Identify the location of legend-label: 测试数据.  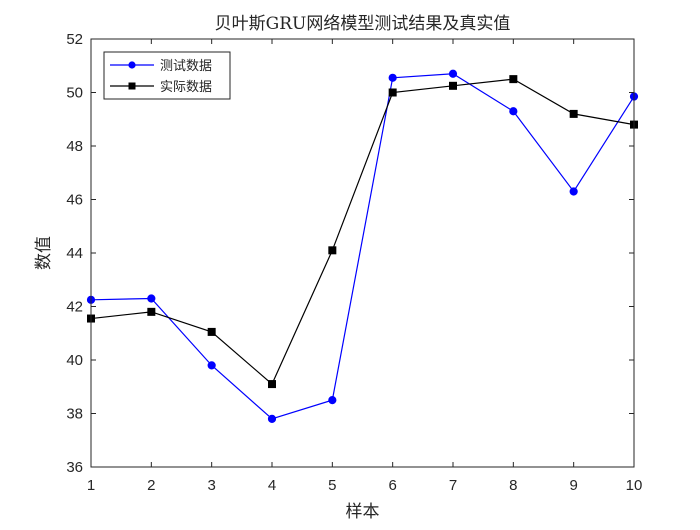
(186, 66).